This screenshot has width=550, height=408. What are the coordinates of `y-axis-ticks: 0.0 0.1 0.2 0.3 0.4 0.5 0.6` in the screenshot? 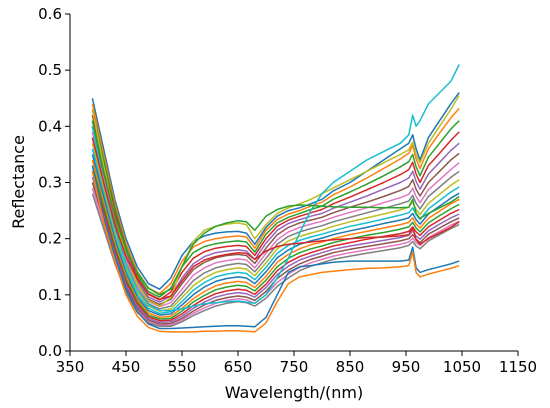 It's located at (54, 182).